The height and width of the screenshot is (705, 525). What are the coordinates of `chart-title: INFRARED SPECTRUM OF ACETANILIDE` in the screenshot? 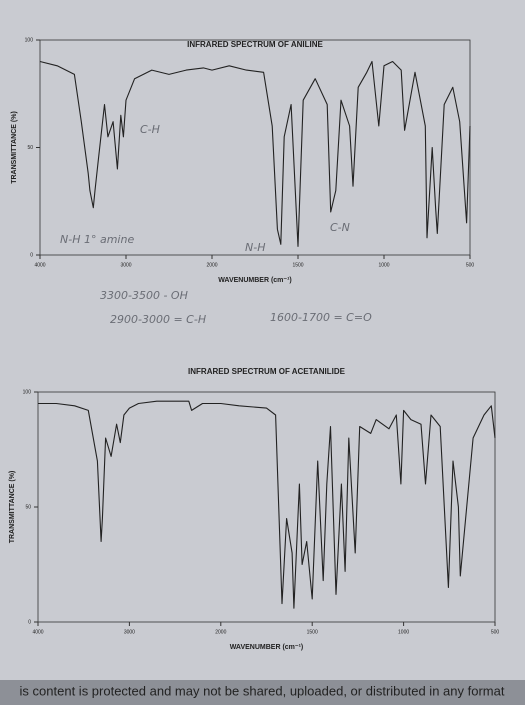 It's located at (267, 371).